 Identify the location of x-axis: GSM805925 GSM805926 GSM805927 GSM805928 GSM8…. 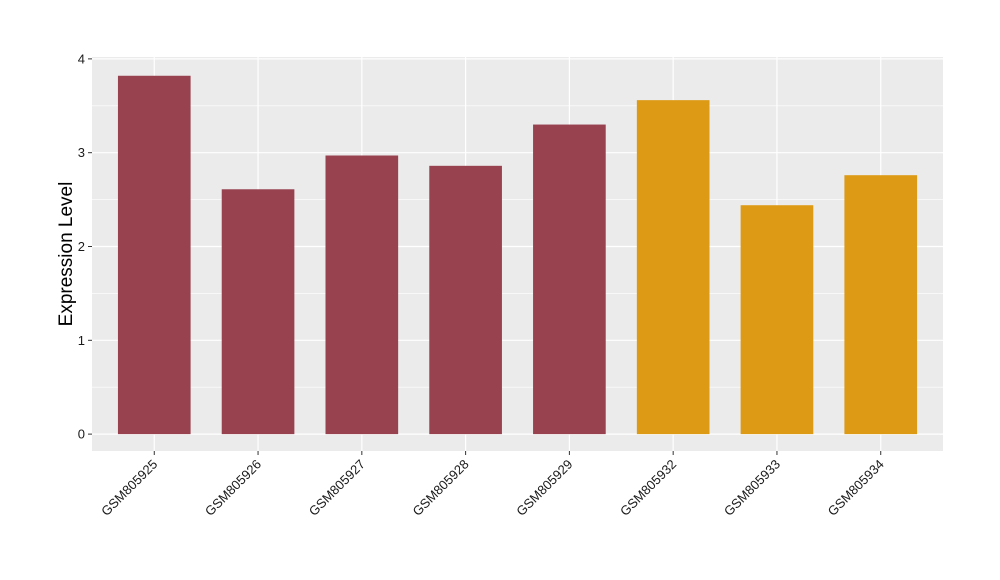
(492, 485).